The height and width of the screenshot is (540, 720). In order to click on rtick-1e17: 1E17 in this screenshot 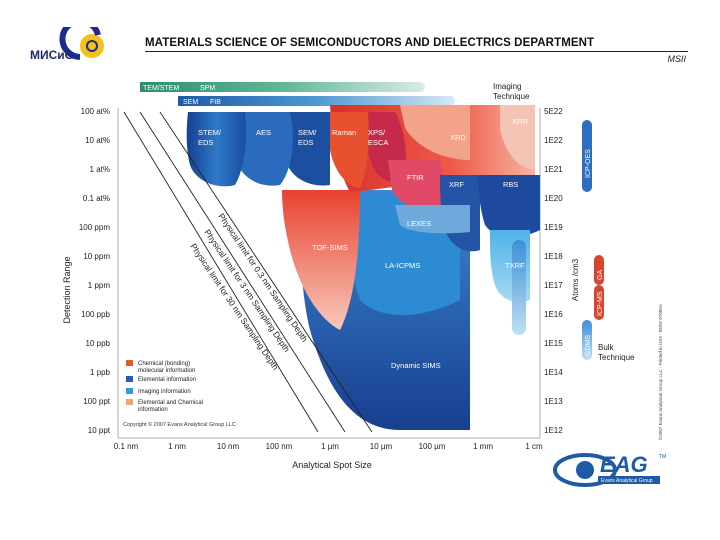, I will do `click(553, 285)`.